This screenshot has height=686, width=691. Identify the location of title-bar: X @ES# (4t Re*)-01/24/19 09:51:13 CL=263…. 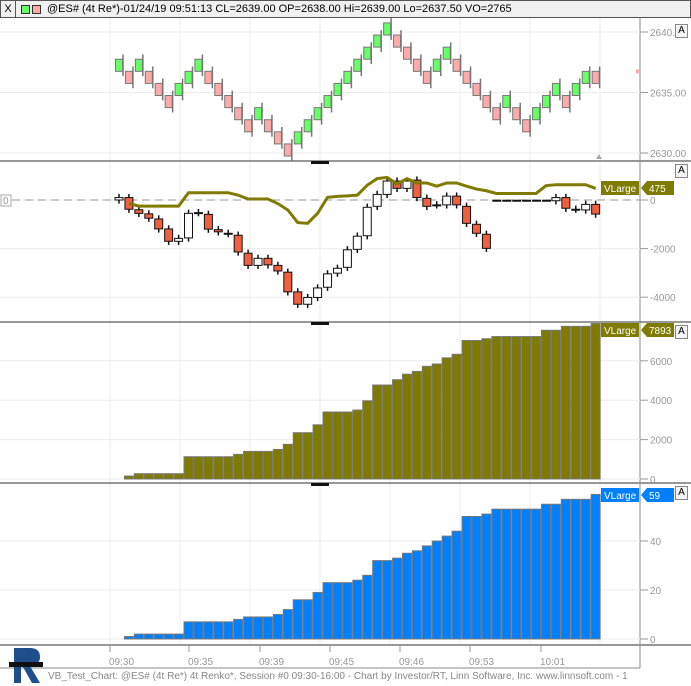
(345, 9).